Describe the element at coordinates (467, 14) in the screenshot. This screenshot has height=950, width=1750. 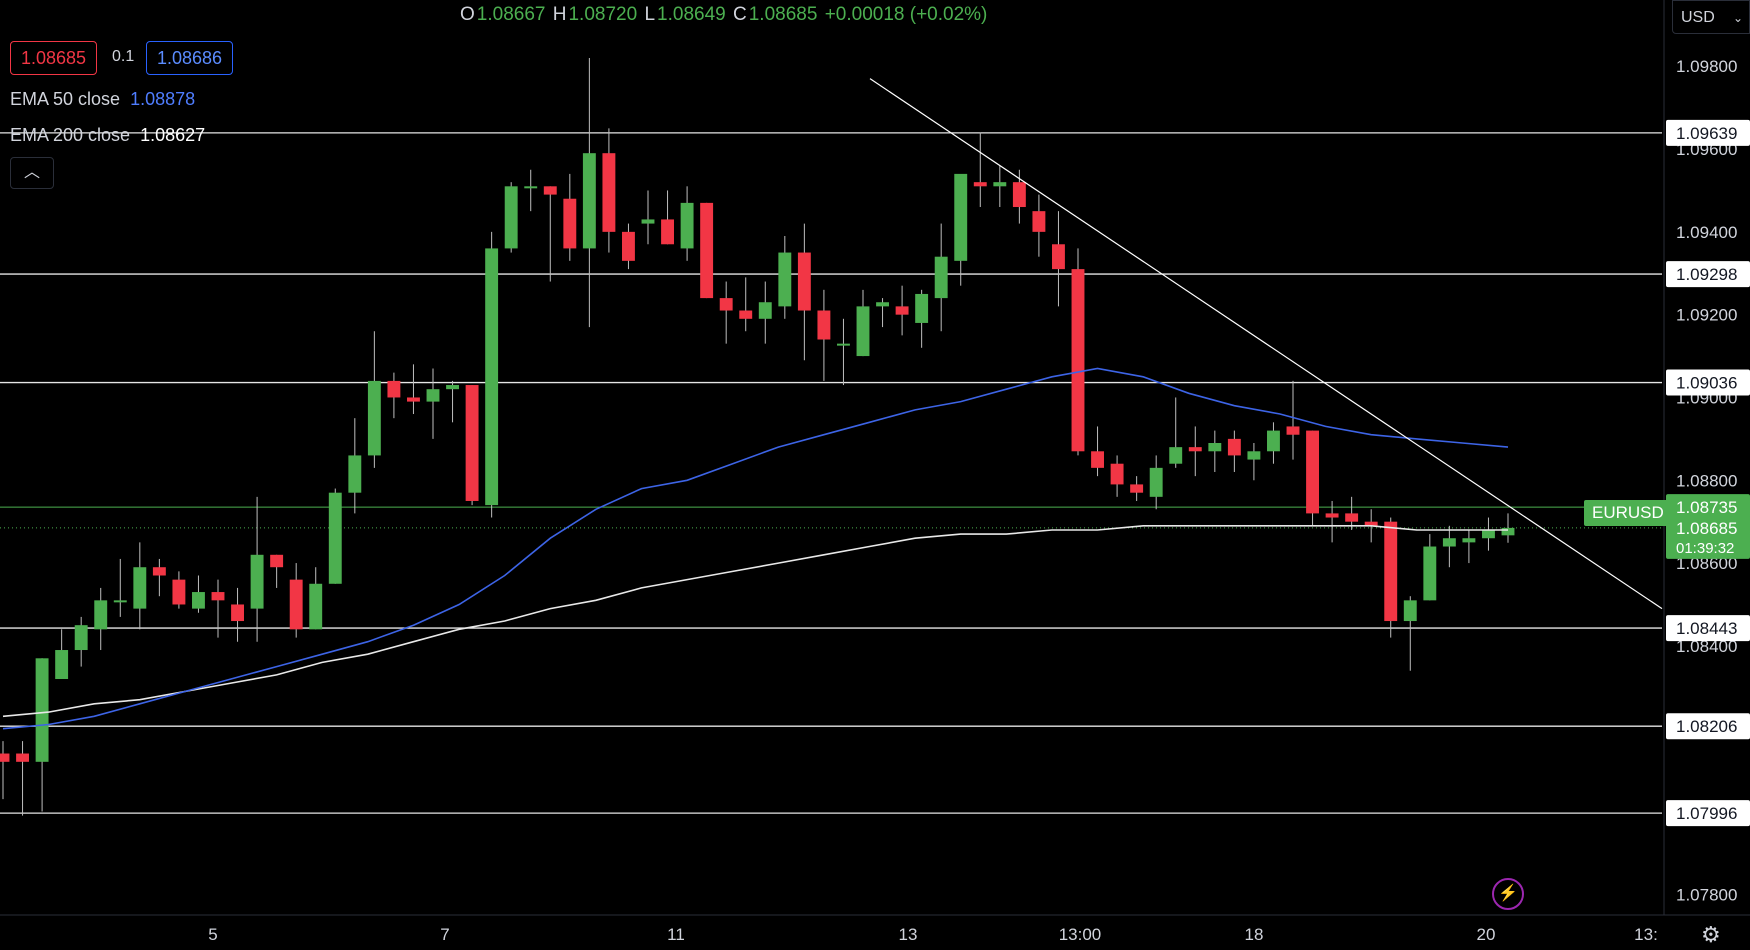
I see `open-label: O` at that location.